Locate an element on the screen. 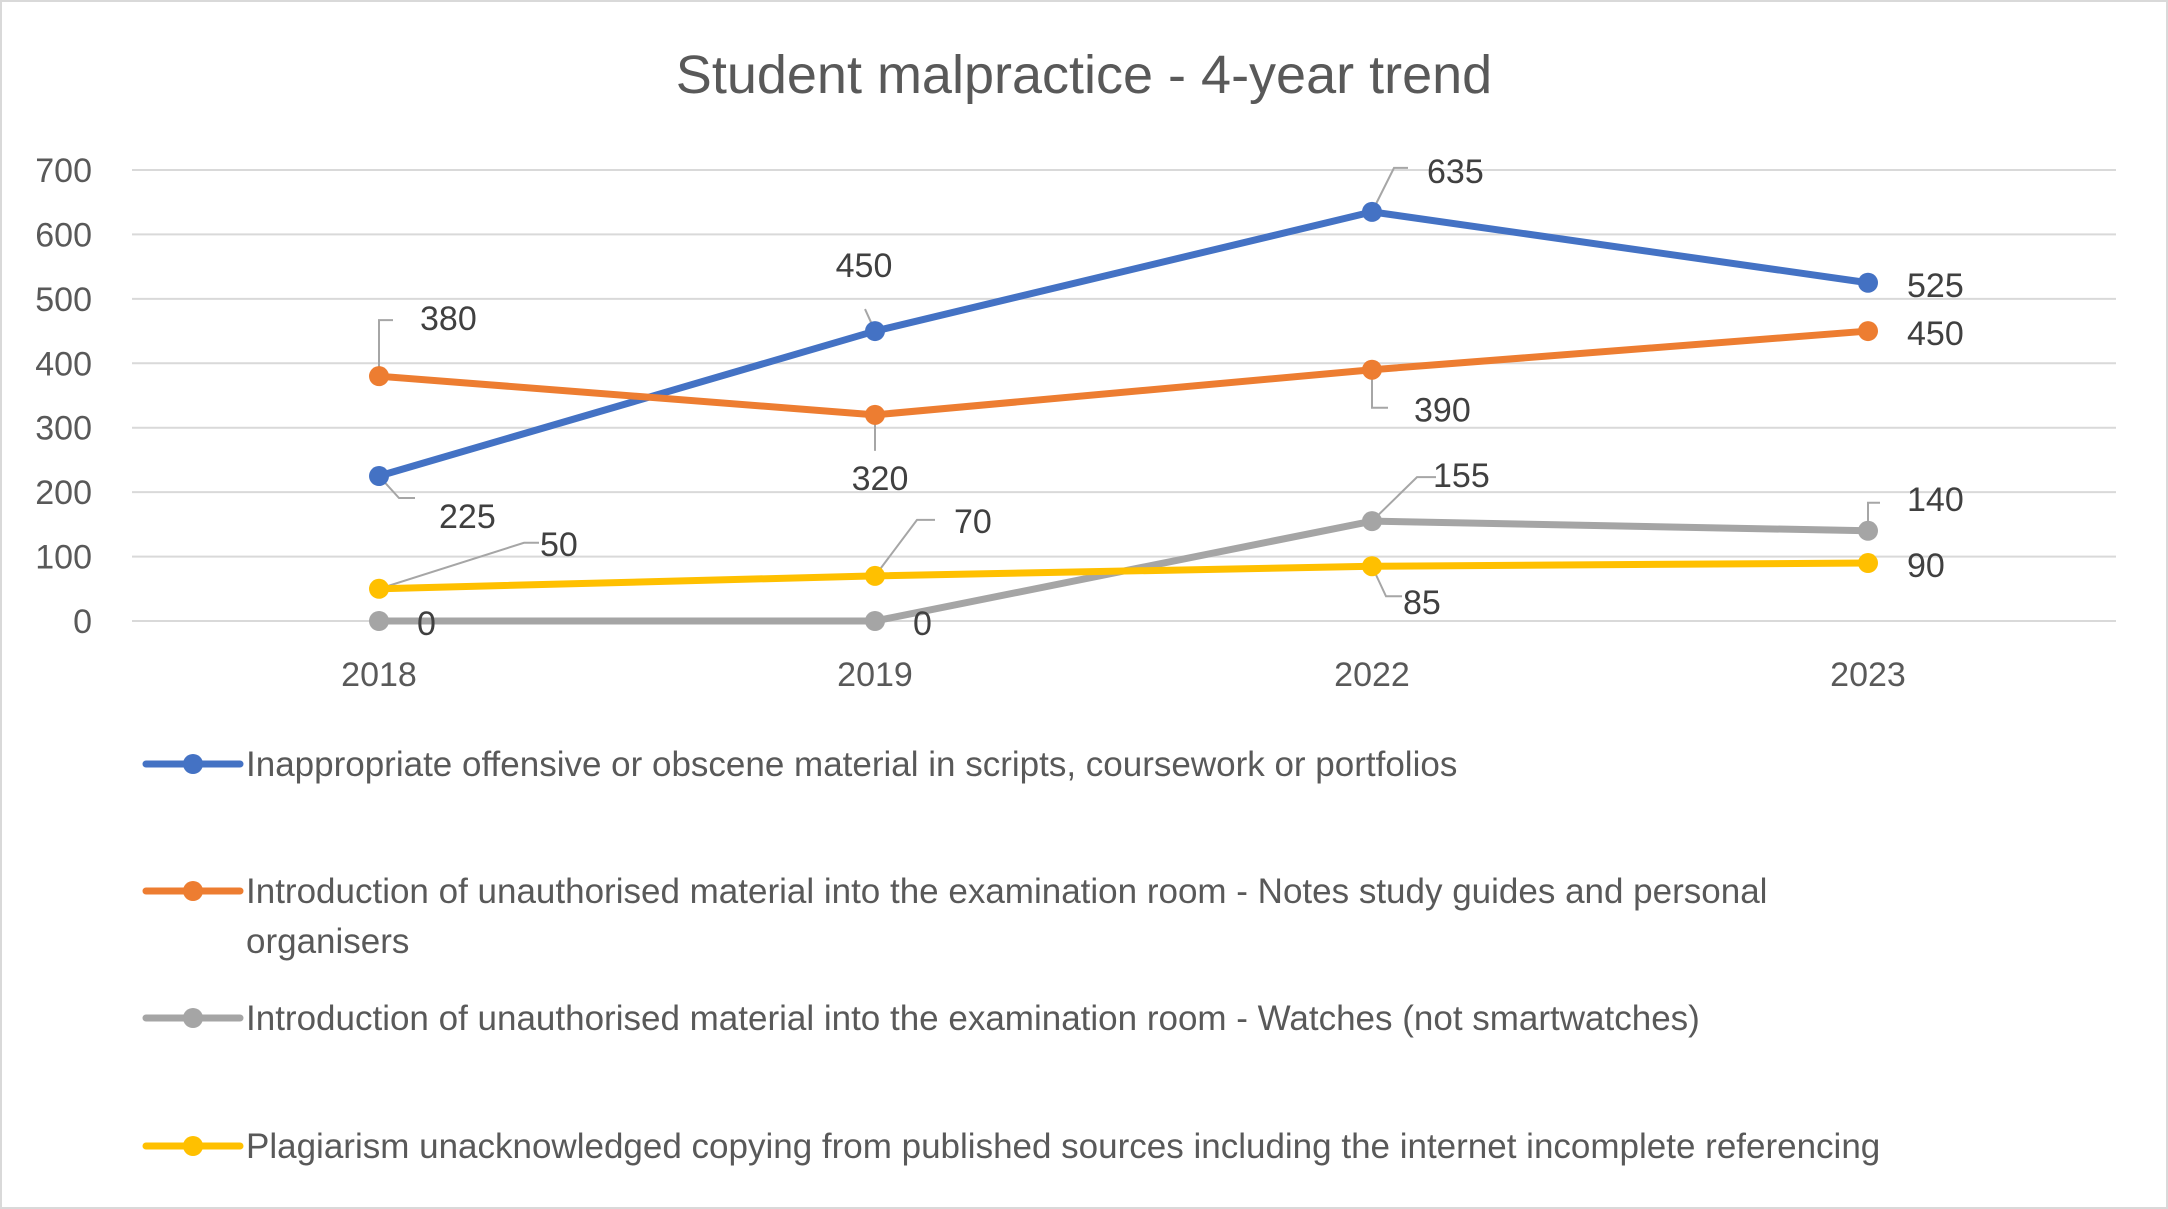 The image size is (2168, 1209). chart-title: Student malpractice - 4-year trend is located at coordinates (1084, 75).